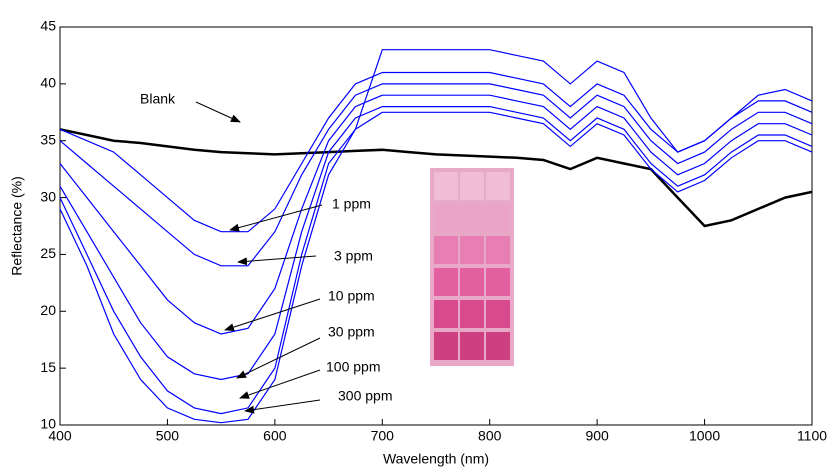 This screenshot has height=469, width=833. I want to click on x-tick-label: 800, so click(490, 436).